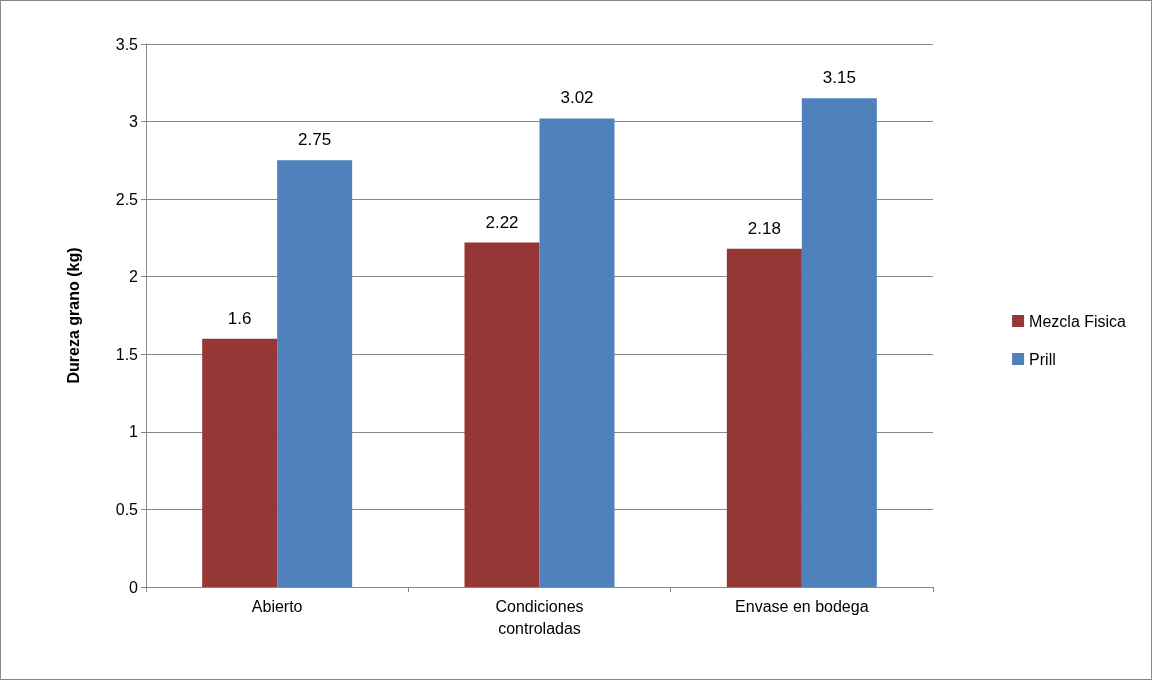 This screenshot has width=1152, height=680. What do you see at coordinates (577, 98) in the screenshot?
I see `data-label: 3.02` at bounding box center [577, 98].